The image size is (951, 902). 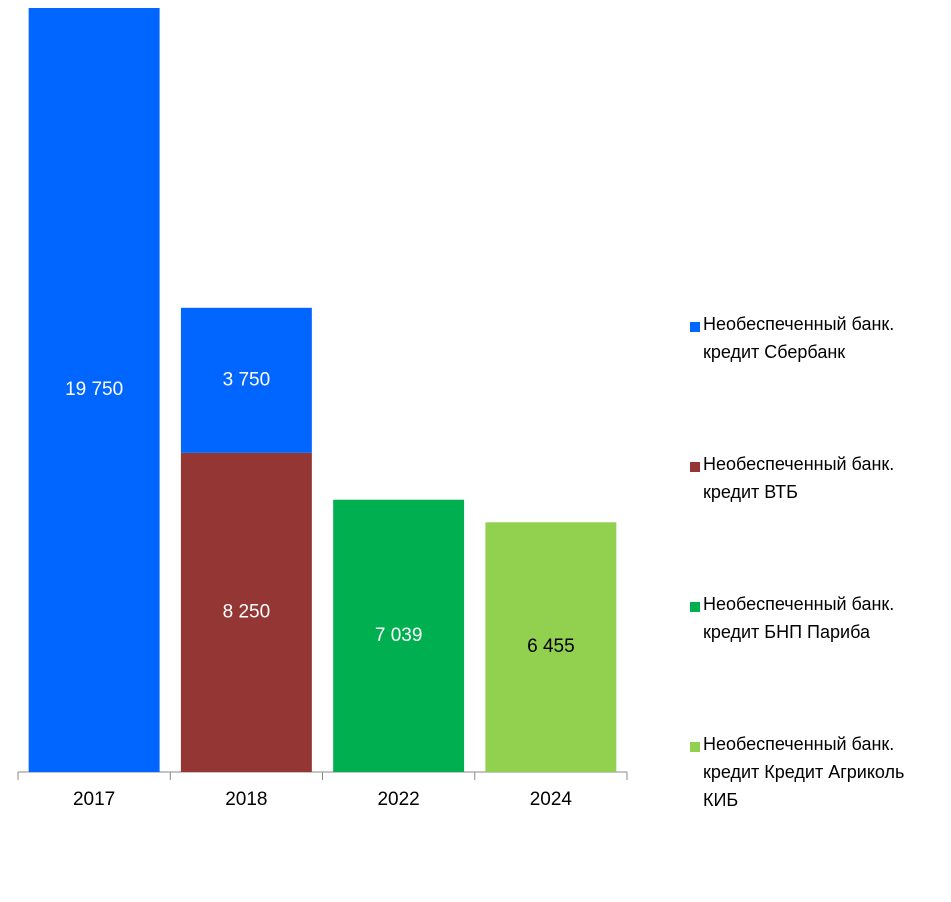 What do you see at coordinates (551, 799) in the screenshot?
I see `x-tick-label: 2024` at bounding box center [551, 799].